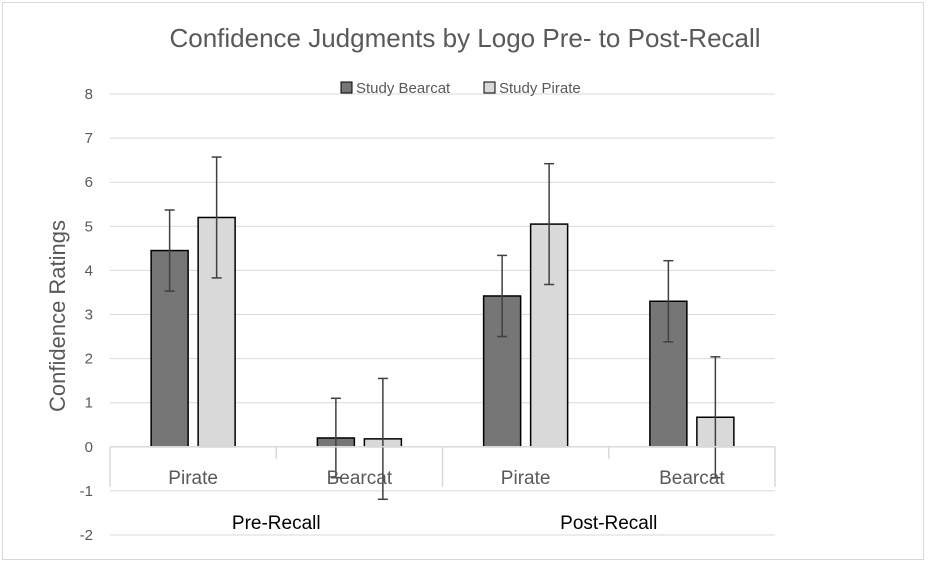 The height and width of the screenshot is (564, 928). Describe the element at coordinates (89, 315) in the screenshot. I see `y-tick-label: 3` at that location.